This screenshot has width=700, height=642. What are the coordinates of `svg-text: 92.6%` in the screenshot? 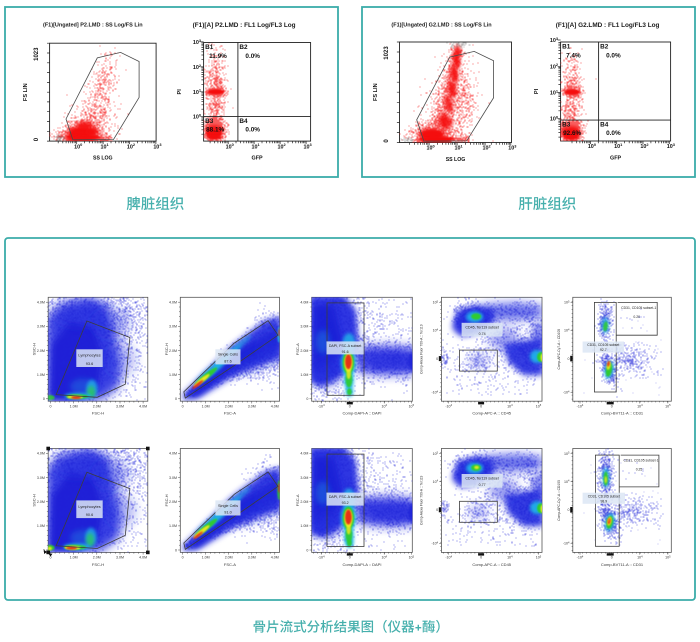 It's located at (572, 133).